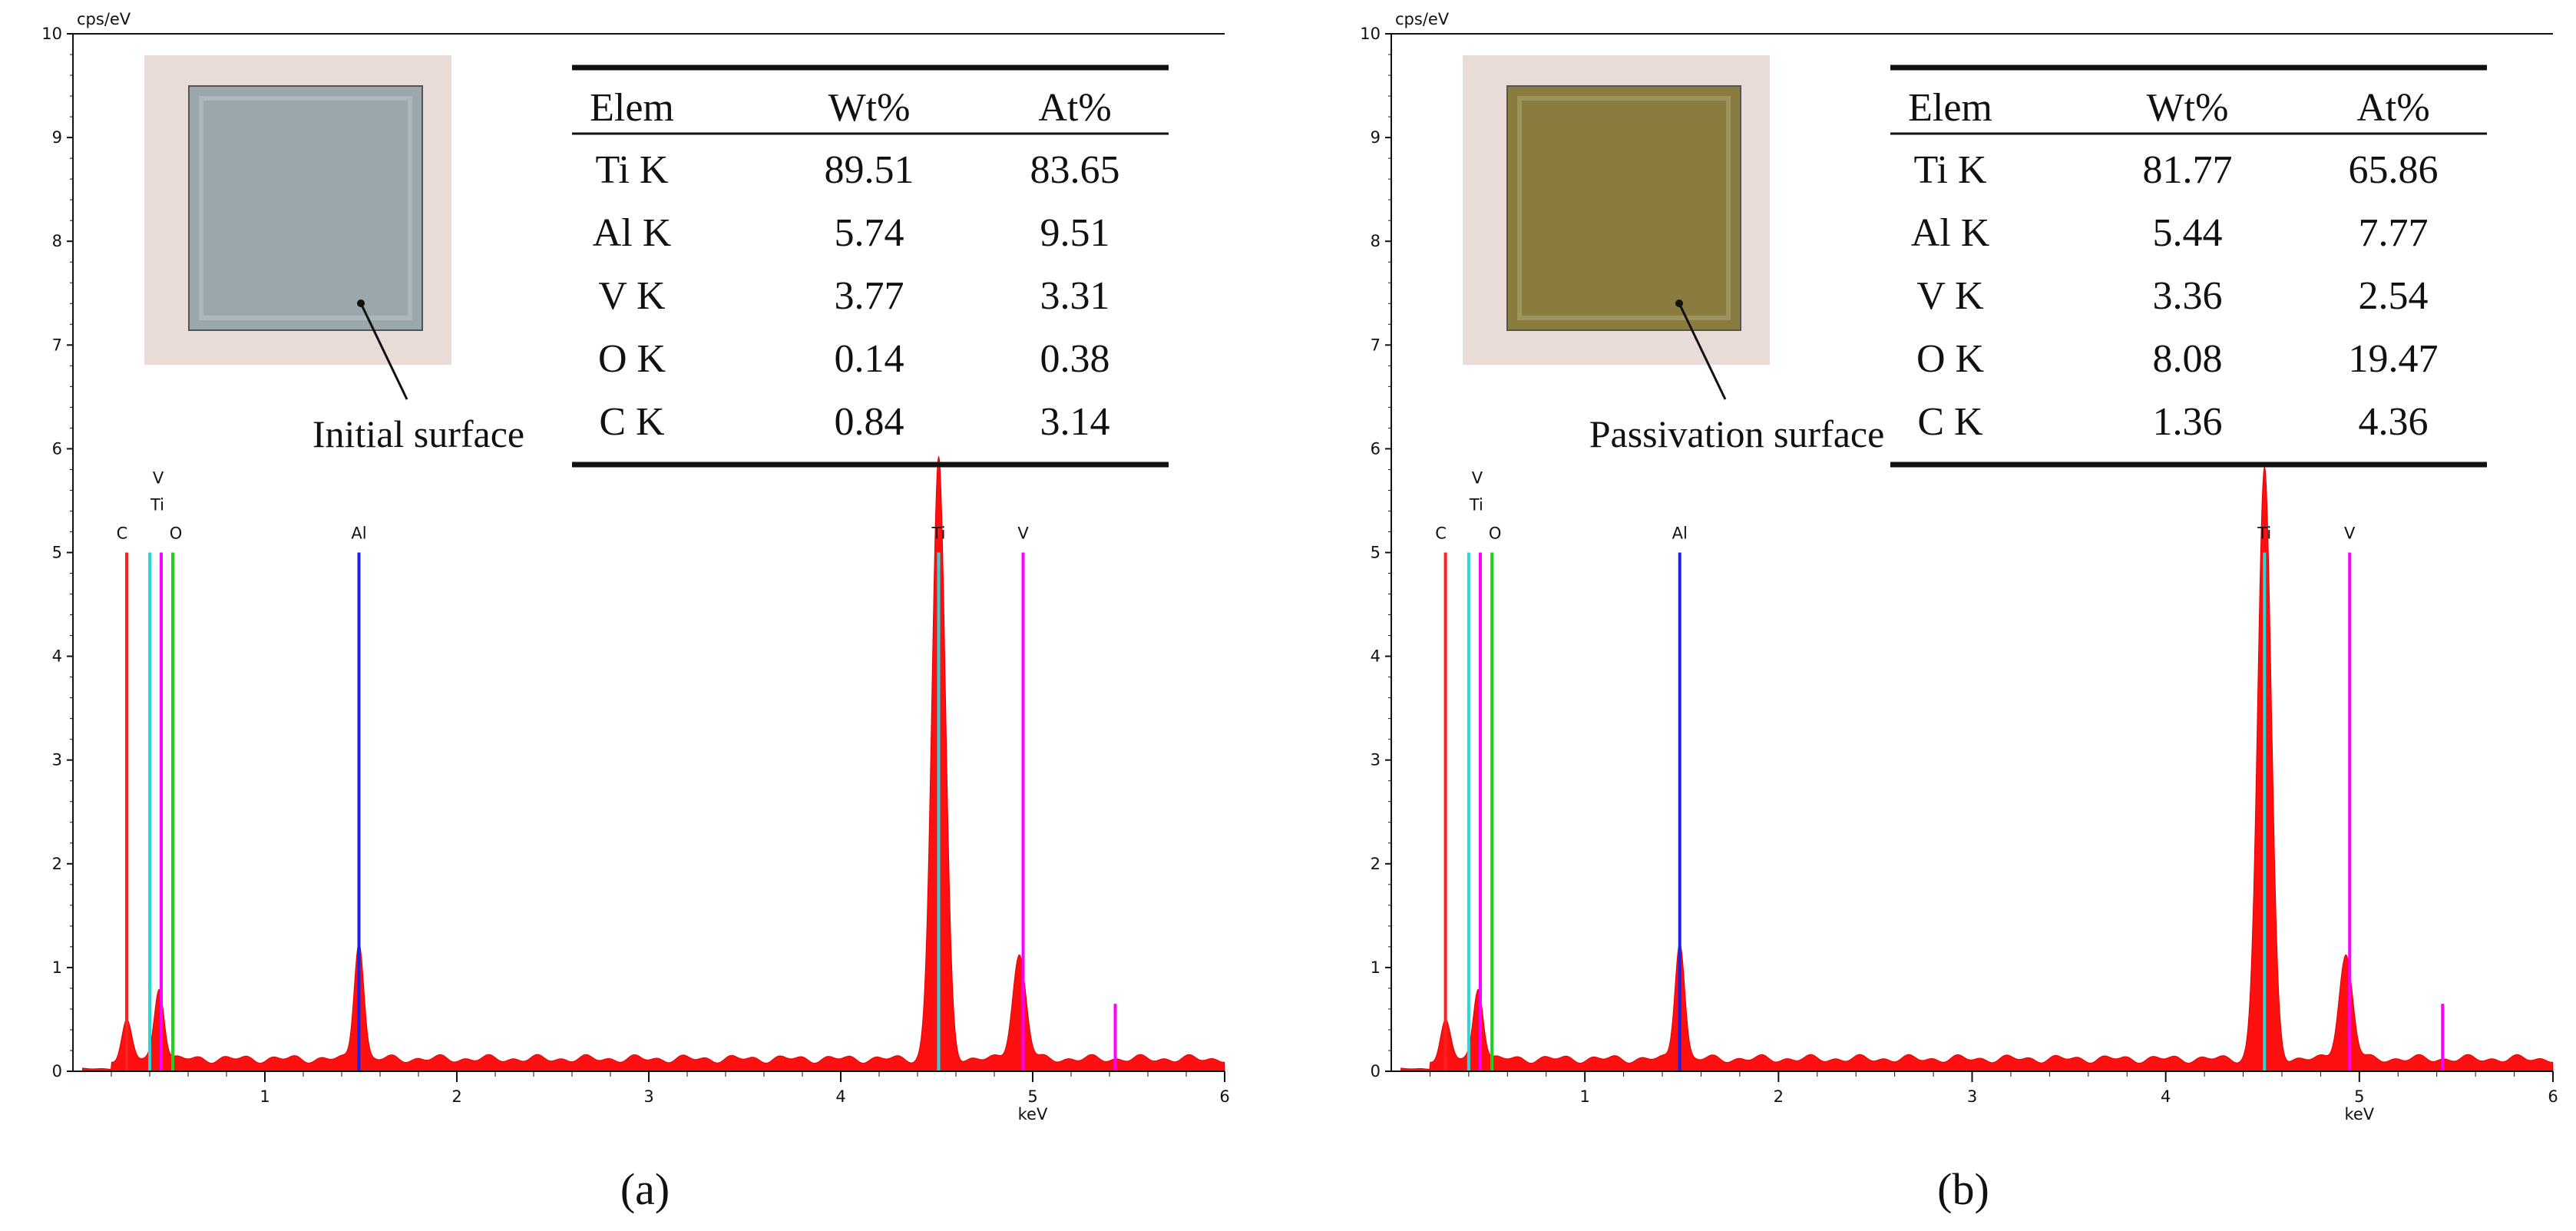  What do you see at coordinates (1950, 233) in the screenshot?
I see `table-element: Al K` at bounding box center [1950, 233].